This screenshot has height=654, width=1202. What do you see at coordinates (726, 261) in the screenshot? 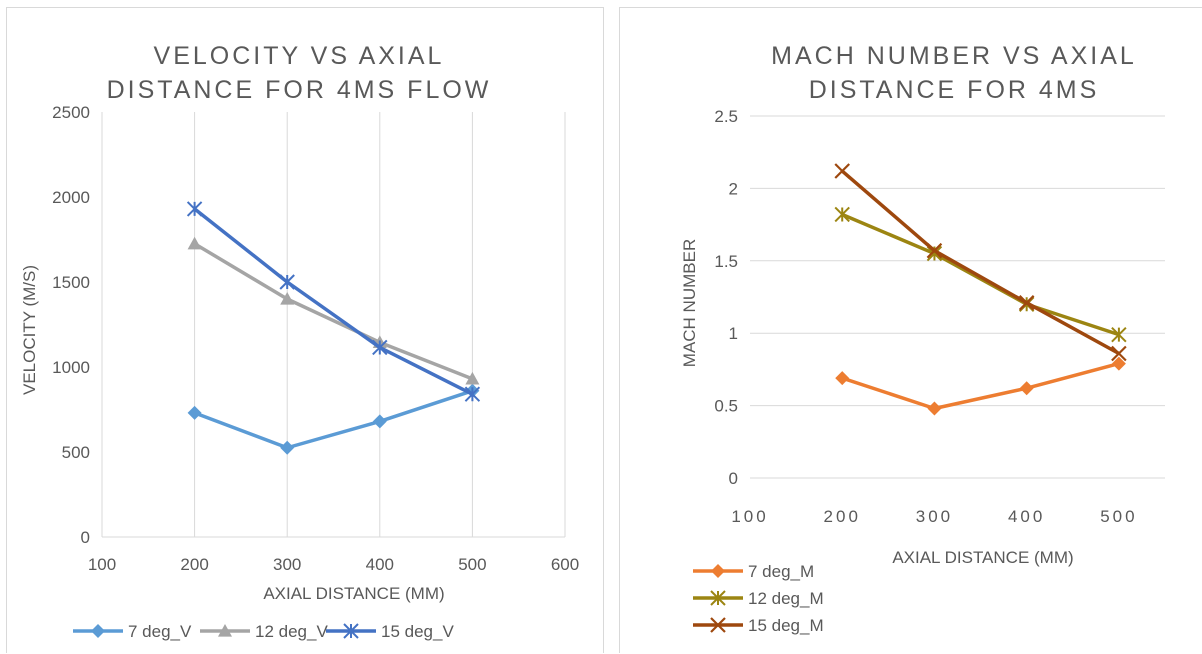
I see `y-tick-label: 1.5` at bounding box center [726, 261].